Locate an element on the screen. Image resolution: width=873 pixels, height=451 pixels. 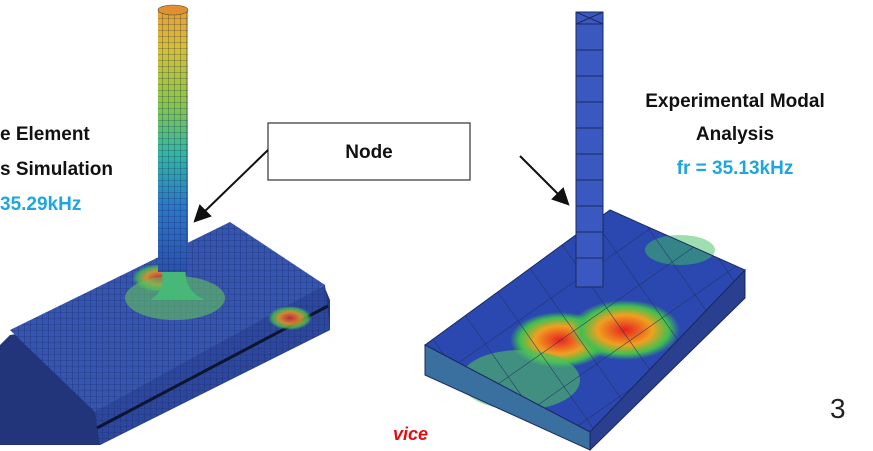
callout-text: Node is located at coordinates (369, 152).